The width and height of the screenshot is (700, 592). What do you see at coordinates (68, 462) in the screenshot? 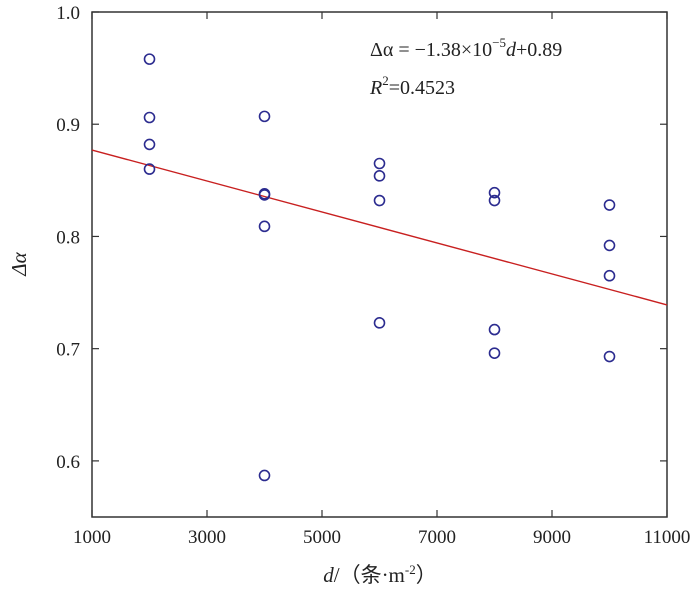
I see `y-tick-label: 0.6` at bounding box center [68, 462].